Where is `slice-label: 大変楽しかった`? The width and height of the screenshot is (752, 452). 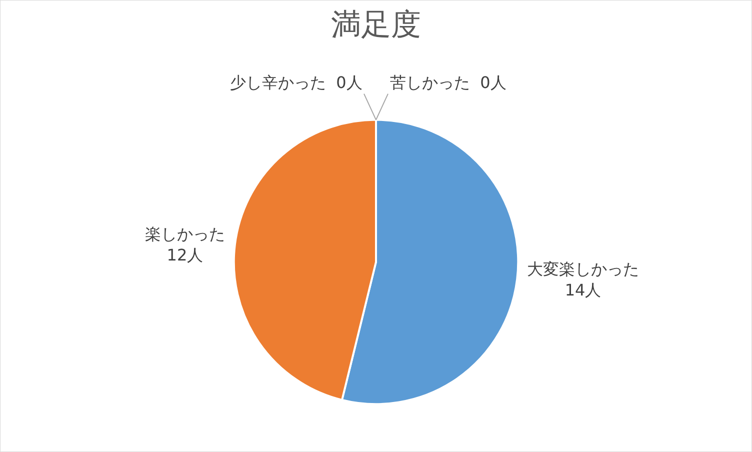
slice-label: 大変楽しかった is located at coordinates (583, 268).